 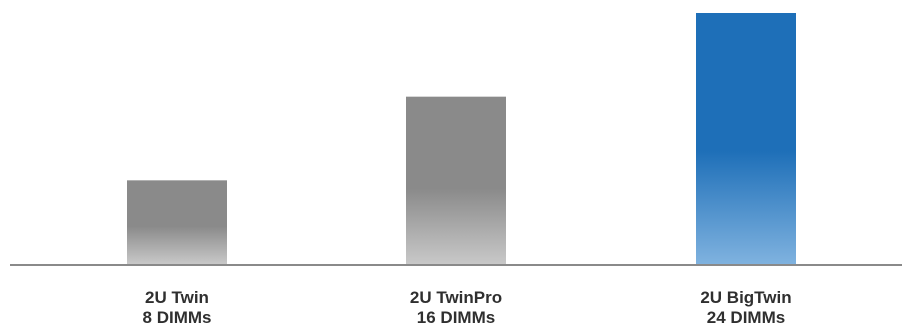 I want to click on category-label-3-line1: 2U BigTwin, so click(x=745, y=297).